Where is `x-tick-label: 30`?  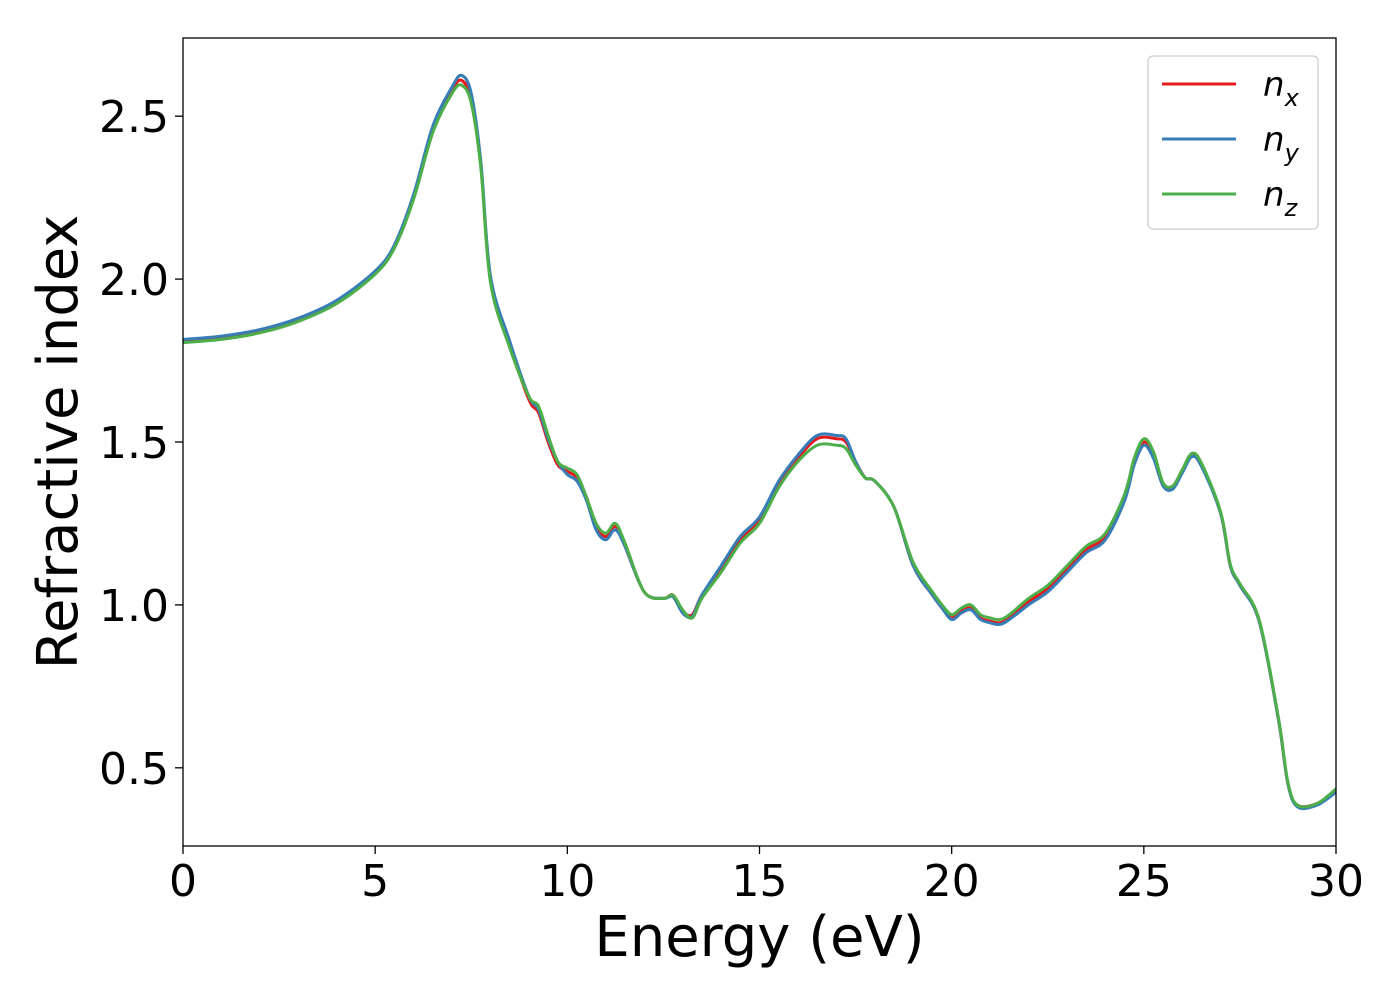 x-tick-label: 30 is located at coordinates (1336, 881).